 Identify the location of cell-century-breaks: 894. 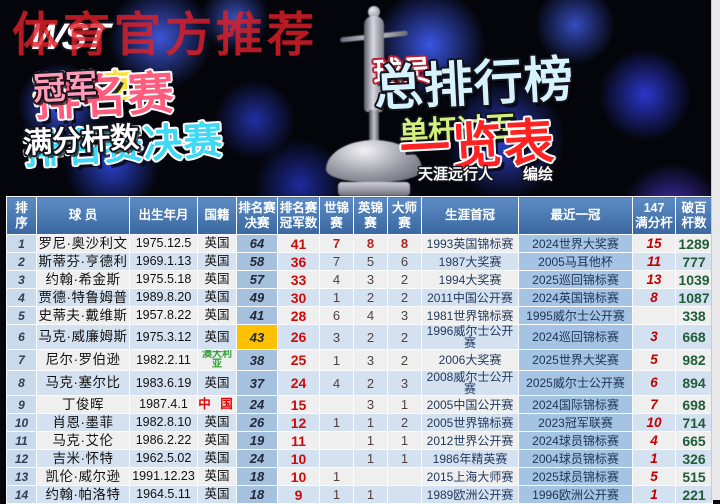
(694, 383).